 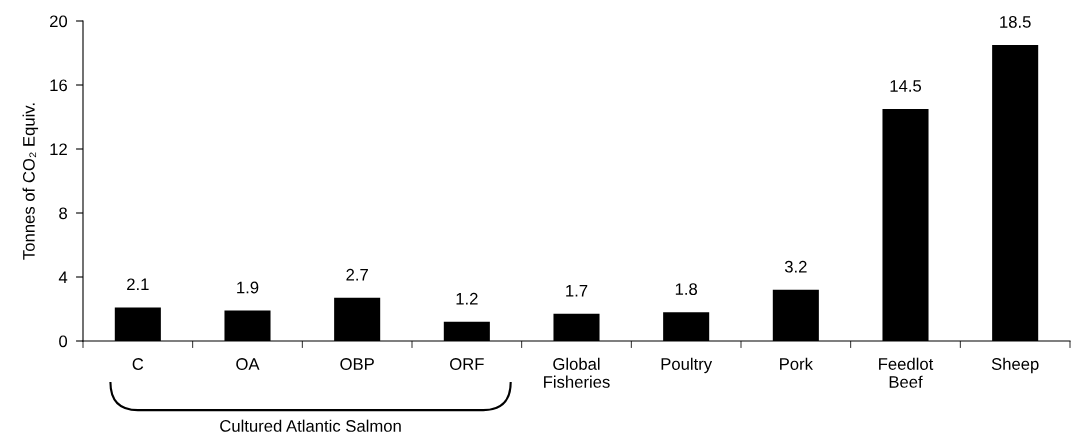 I want to click on y-tick-label: 8, so click(x=63, y=213).